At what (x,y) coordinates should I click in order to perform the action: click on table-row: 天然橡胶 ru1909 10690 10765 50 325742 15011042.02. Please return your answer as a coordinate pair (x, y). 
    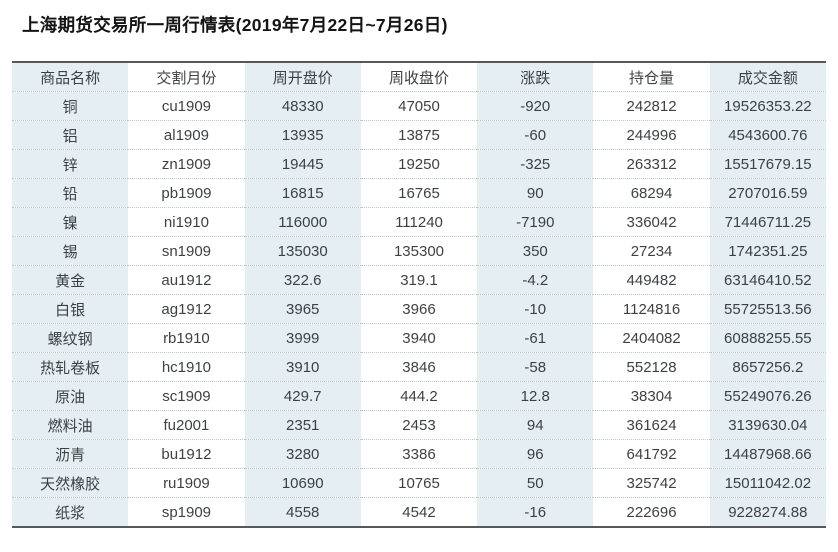
    Looking at the image, I should click on (419, 483).